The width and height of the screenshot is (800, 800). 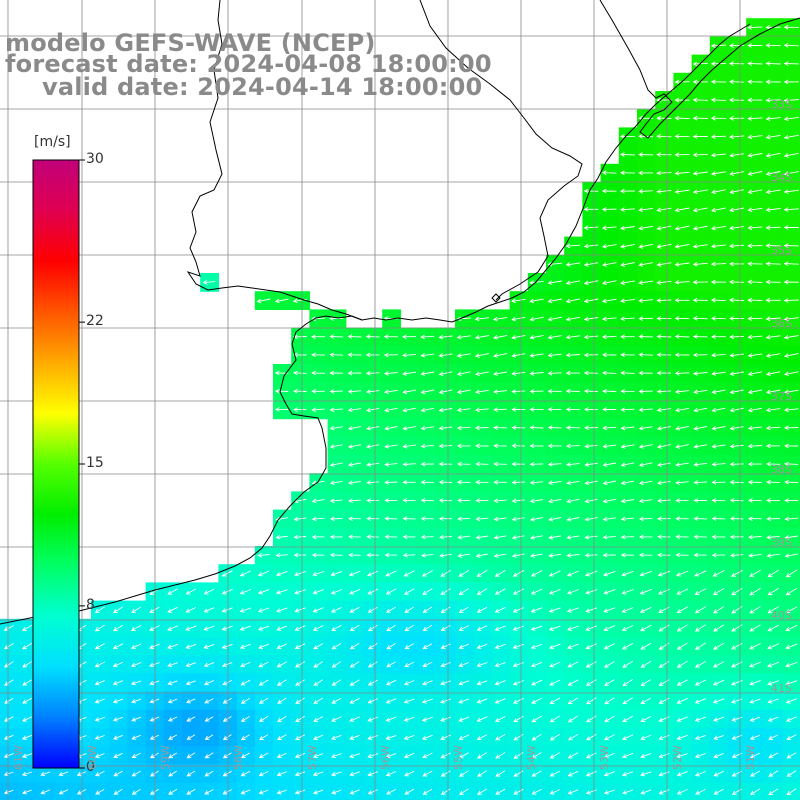 I want to click on longitude-label: 51W, so click(x=750, y=757).